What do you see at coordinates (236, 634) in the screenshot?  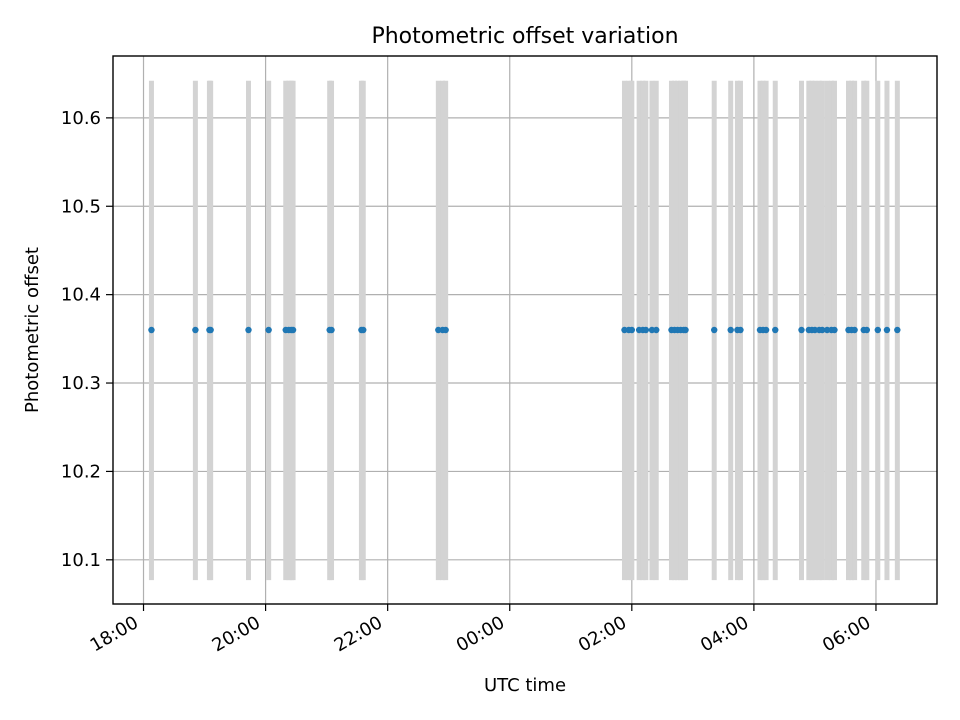 I see `x-tick-label: 20:00` at bounding box center [236, 634].